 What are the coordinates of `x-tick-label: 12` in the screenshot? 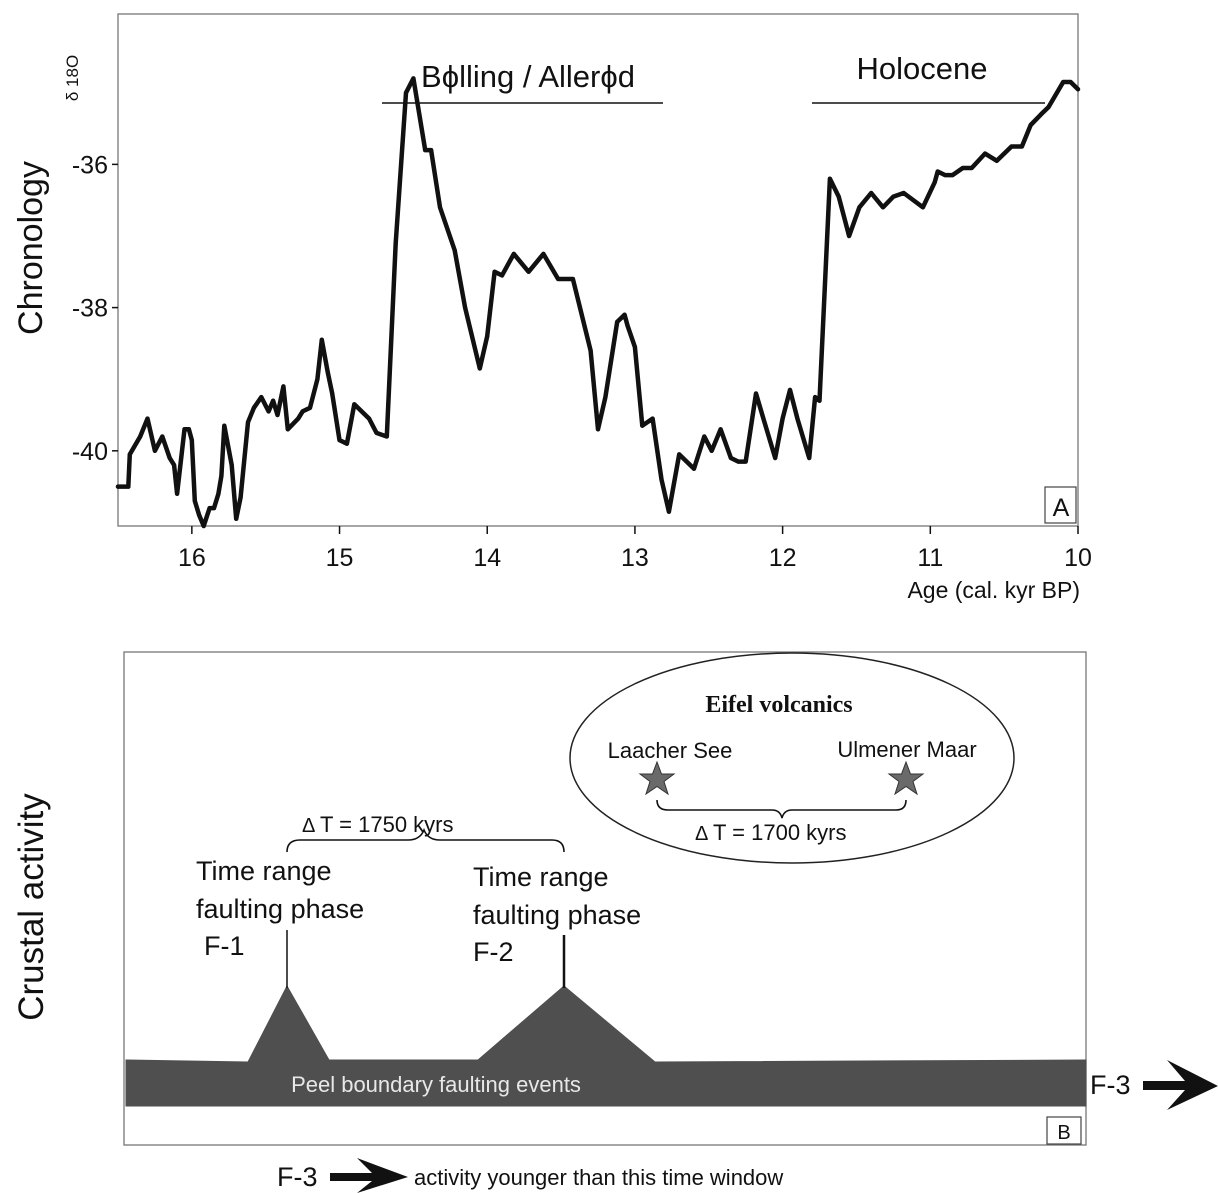 It's located at (783, 558).